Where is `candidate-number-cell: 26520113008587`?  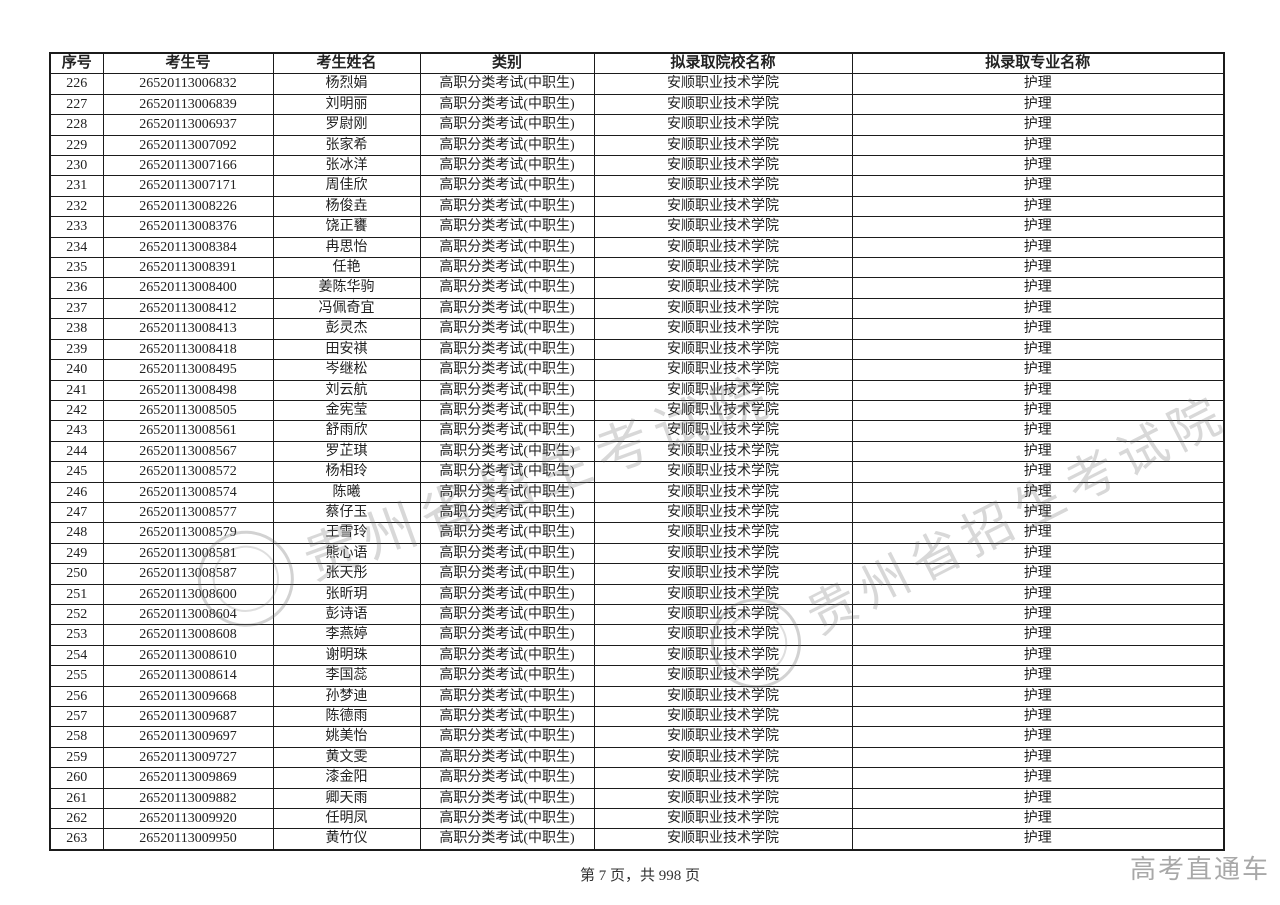 candidate-number-cell: 26520113008587 is located at coordinates (188, 574).